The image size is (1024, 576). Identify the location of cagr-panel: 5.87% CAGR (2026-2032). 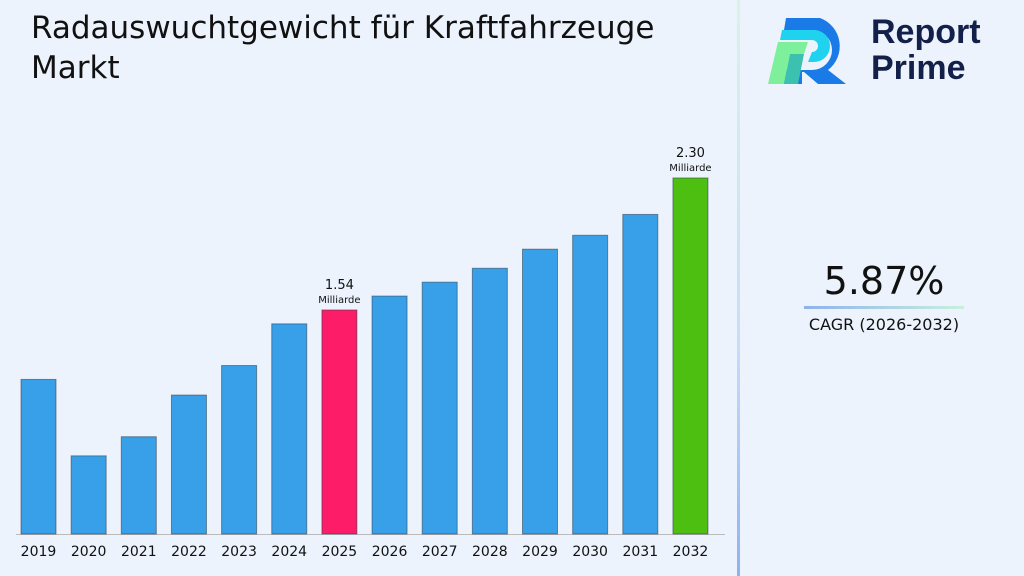
(884, 296).